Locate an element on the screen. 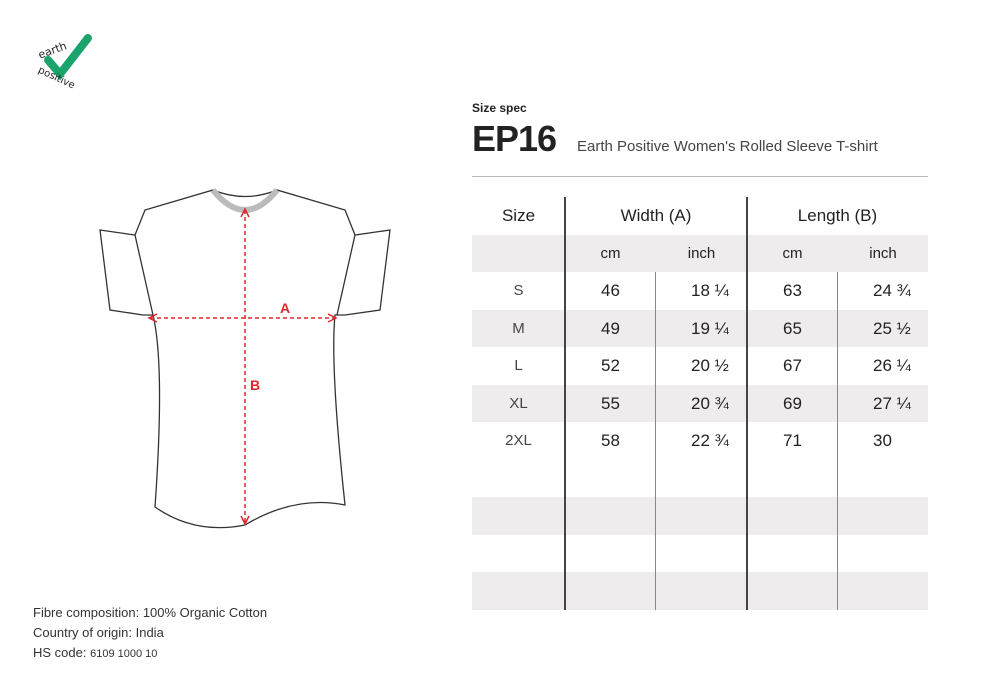 Image resolution: width=982 pixels, height=693 pixels. width-inch-cell: 19 ¼ is located at coordinates (710, 328).